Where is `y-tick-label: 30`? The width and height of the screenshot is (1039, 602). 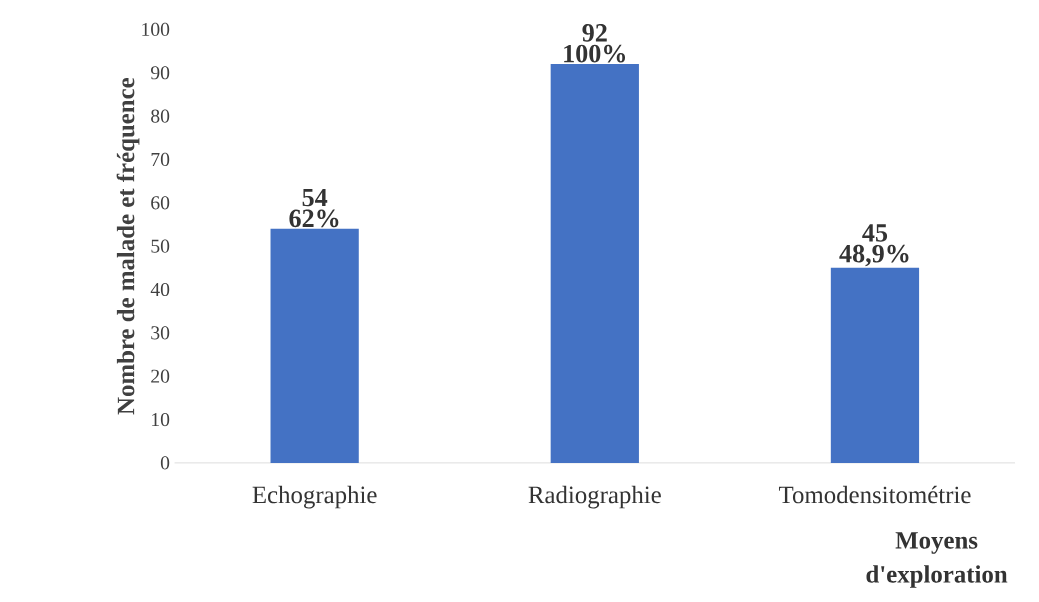 y-tick-label: 30 is located at coordinates (160, 333).